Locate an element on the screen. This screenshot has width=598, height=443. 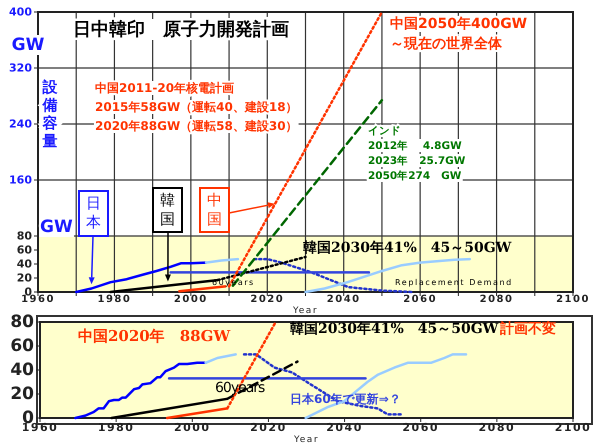
y-tick-label: 320 is located at coordinates (20, 68).